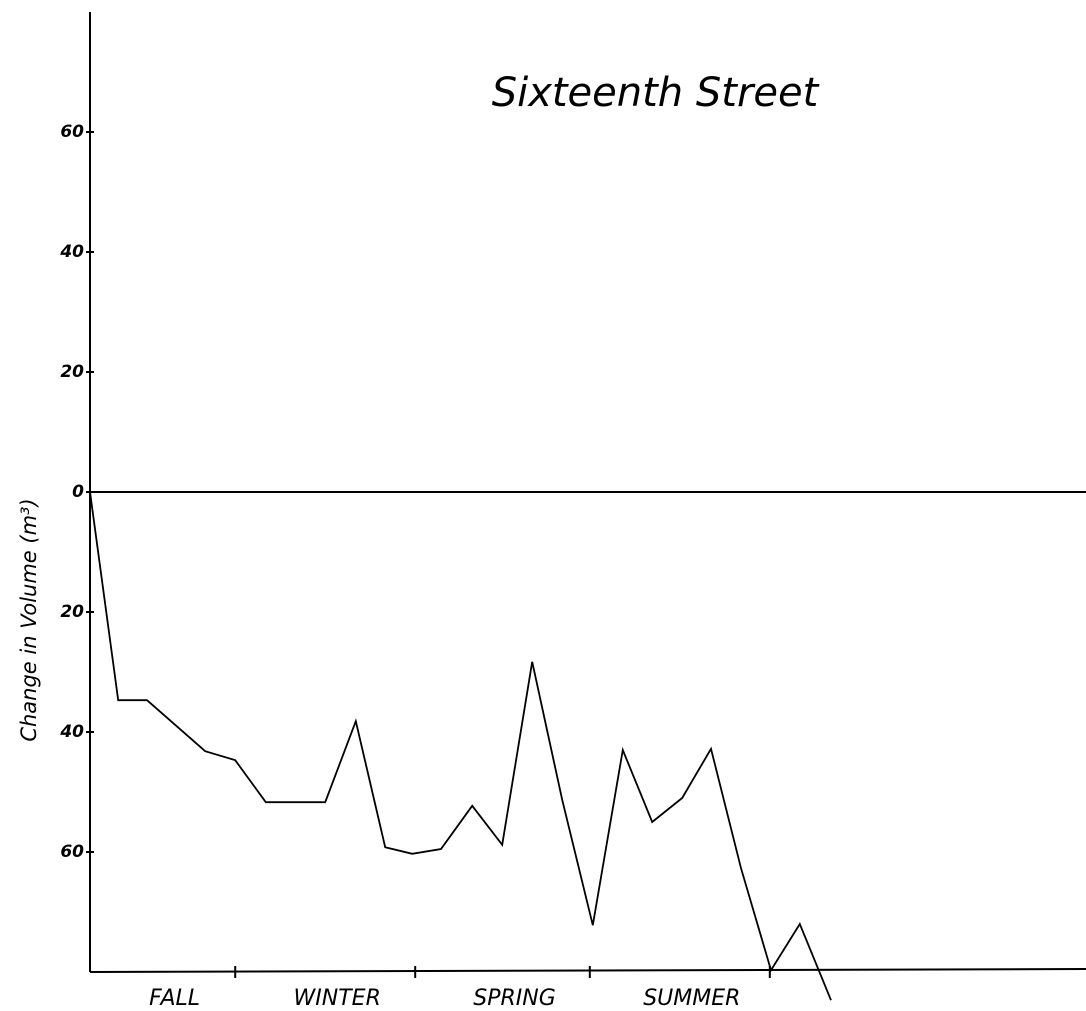 This screenshot has height=1011, width=1086. What do you see at coordinates (587, 970) in the screenshot?
I see `x-axis` at bounding box center [587, 970].